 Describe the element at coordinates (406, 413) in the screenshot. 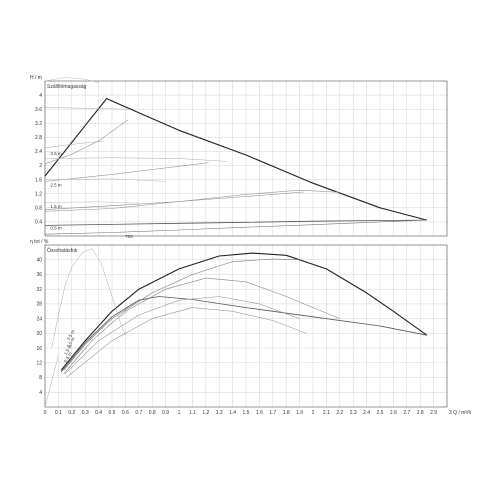

I see `eff-x-tick: 2.7` at that location.